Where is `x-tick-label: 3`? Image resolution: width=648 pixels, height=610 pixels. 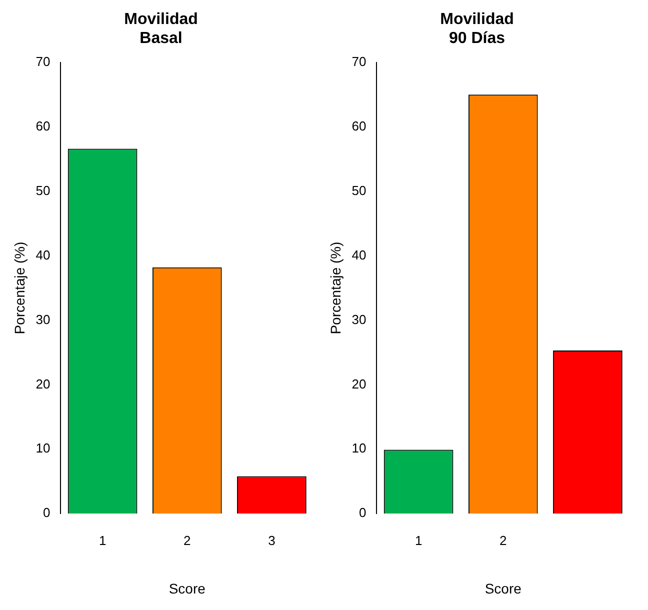 x-tick-label: 3 is located at coordinates (272, 540).